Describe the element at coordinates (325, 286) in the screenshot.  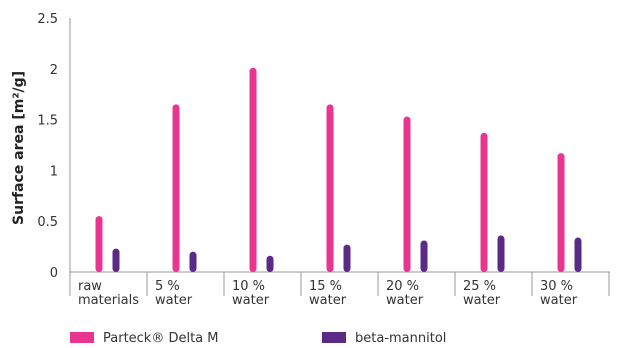
I see `category-label: 15 %` at that location.